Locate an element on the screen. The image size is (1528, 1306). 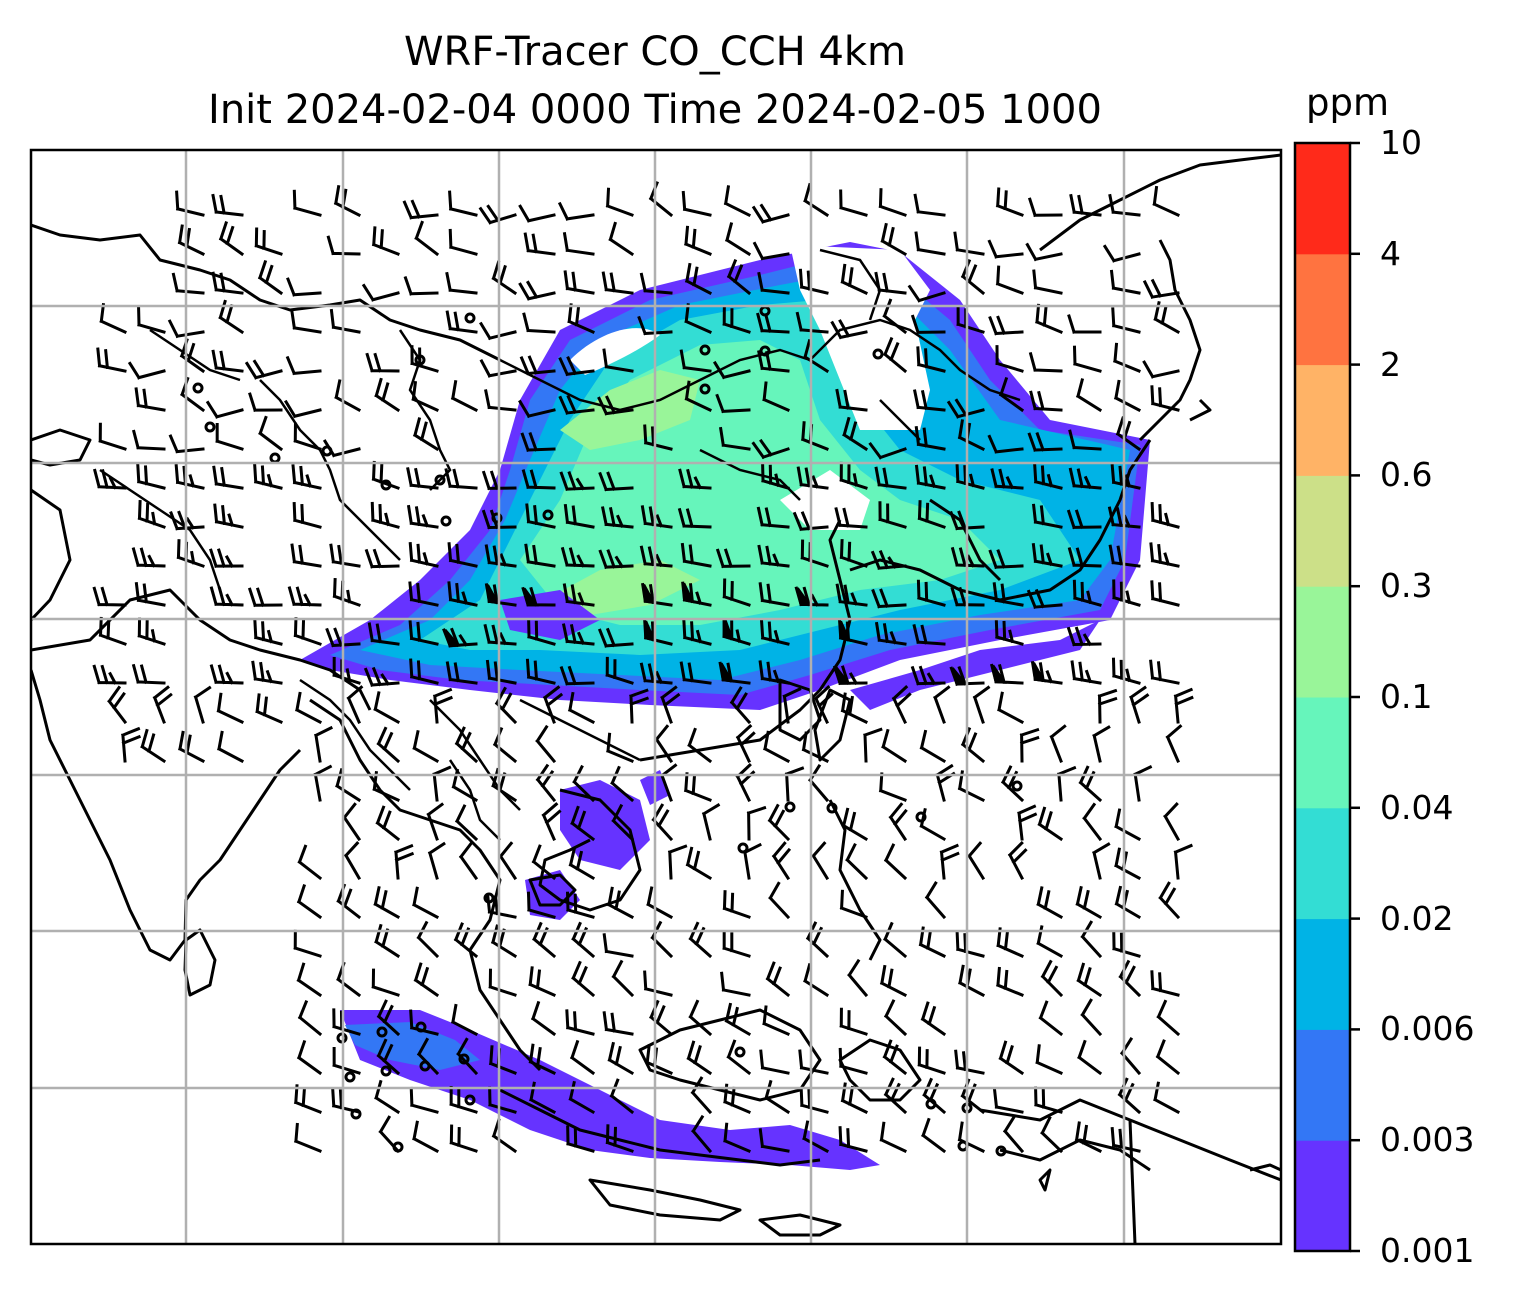
wind-barb-pennant is located at coordinates (728, 630).